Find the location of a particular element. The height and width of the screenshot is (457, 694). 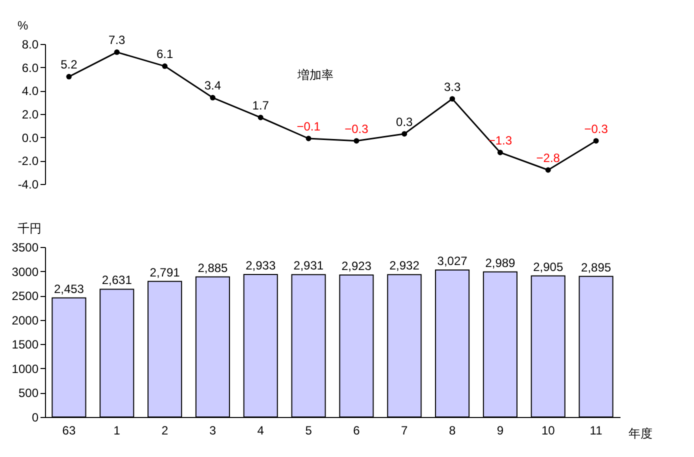

y-tick-label: -2.0 is located at coordinates (28, 161).